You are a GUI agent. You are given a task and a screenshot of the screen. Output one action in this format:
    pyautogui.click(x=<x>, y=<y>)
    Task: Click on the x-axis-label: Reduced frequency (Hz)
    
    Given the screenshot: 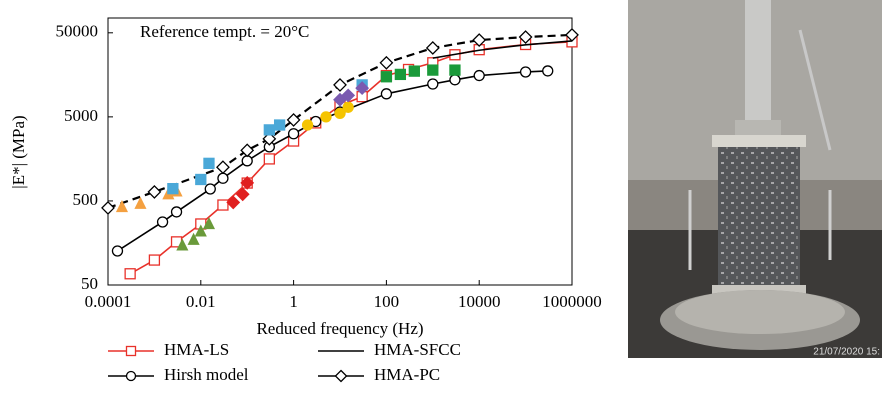 What is the action you would take?
    pyautogui.click(x=339, y=328)
    